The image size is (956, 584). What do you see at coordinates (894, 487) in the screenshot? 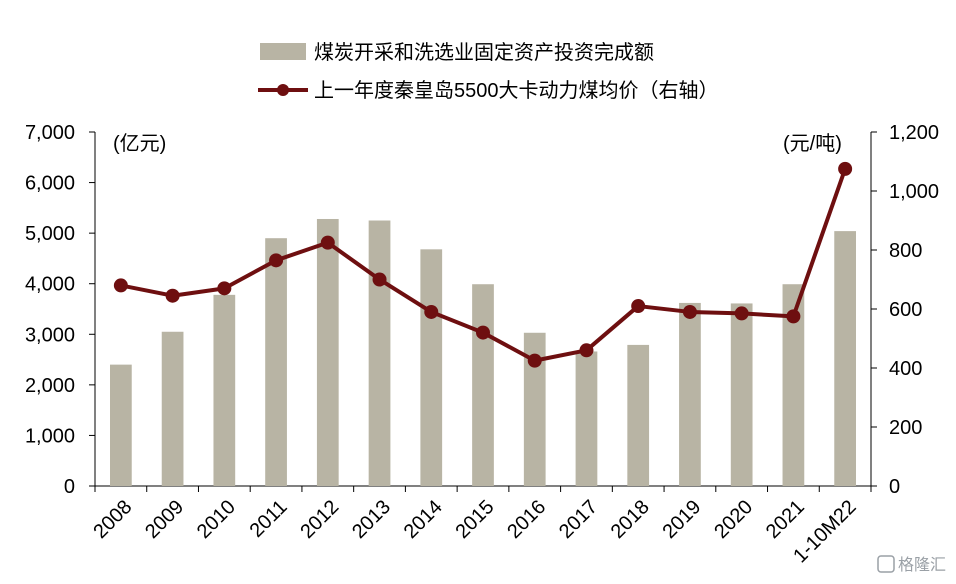
I see `right-tick-label: 0` at bounding box center [894, 487].